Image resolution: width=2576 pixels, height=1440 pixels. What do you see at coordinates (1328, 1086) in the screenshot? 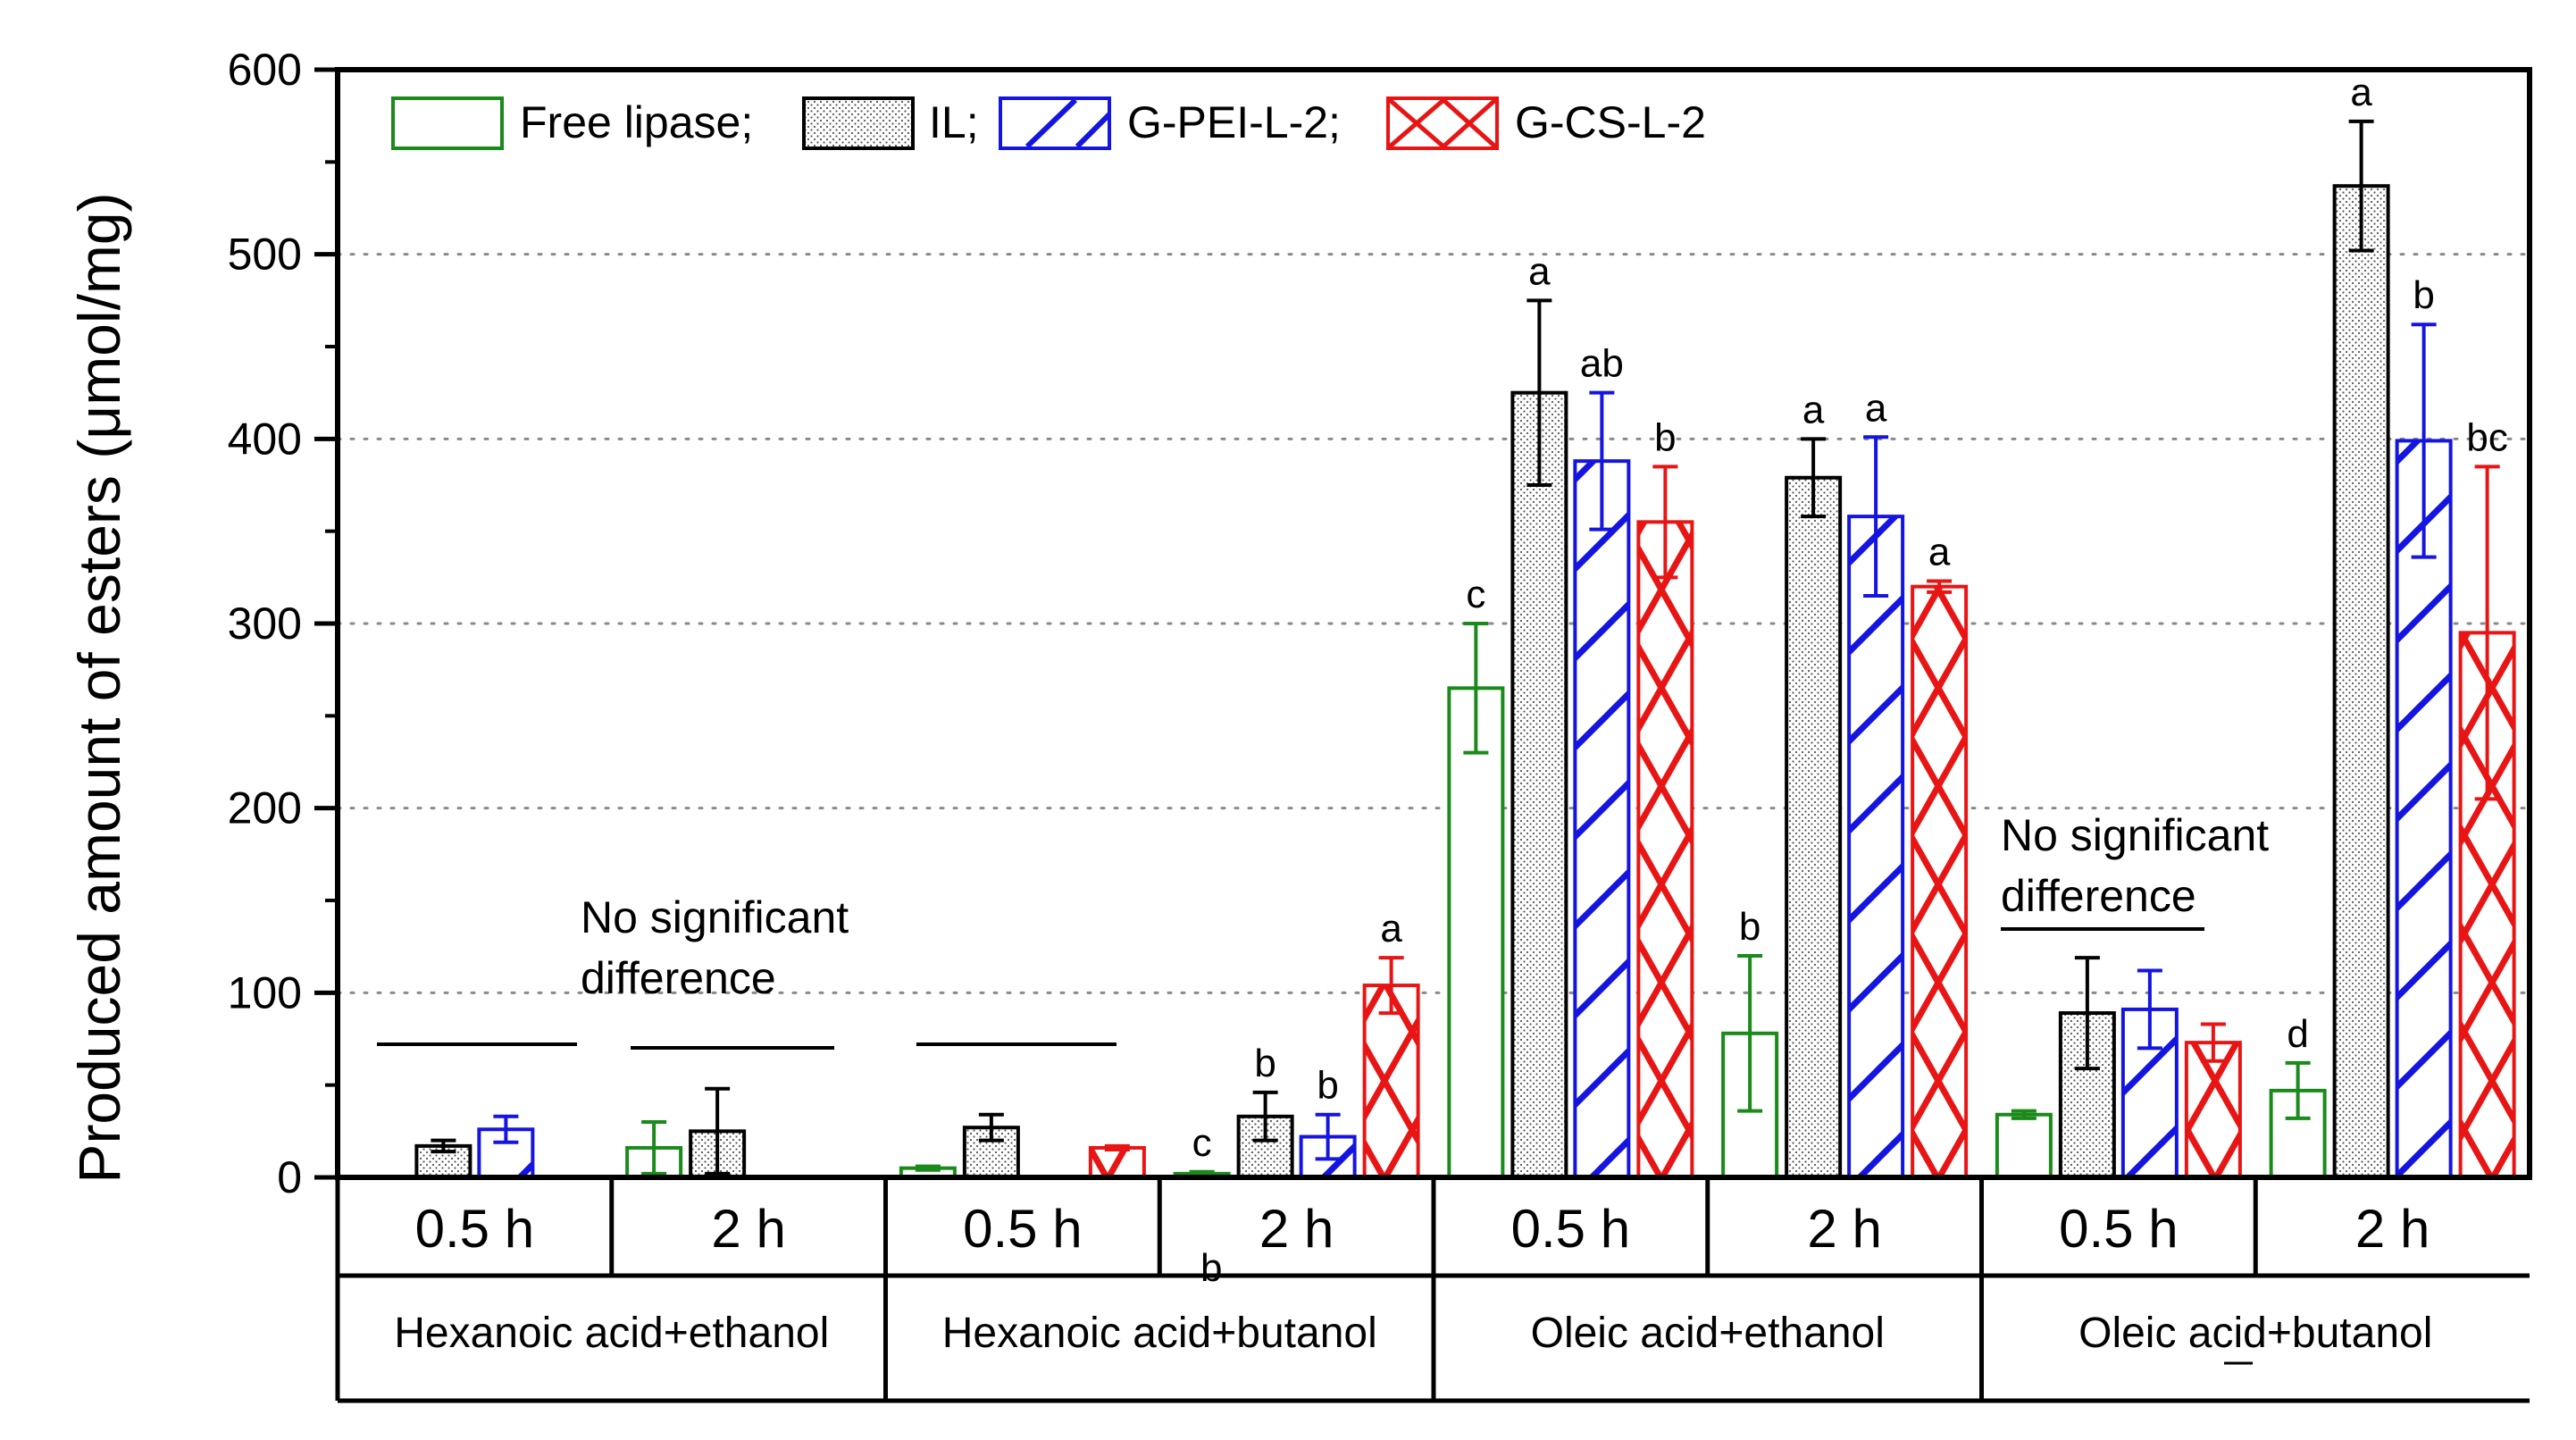
I see `sig-letter-series3-cat4: b` at bounding box center [1328, 1086].